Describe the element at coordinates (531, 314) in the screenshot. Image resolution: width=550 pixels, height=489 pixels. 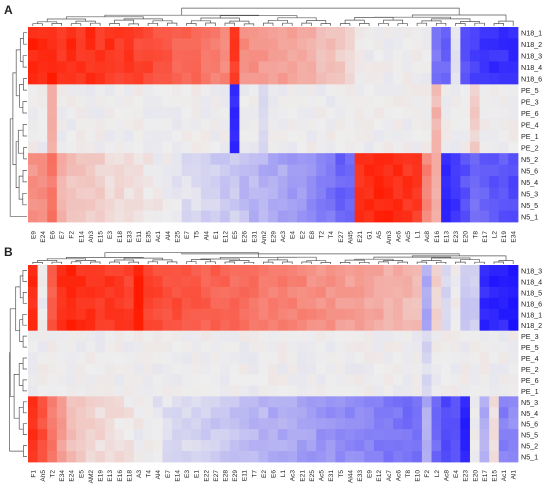
I see `row-label: N18_1` at that location.